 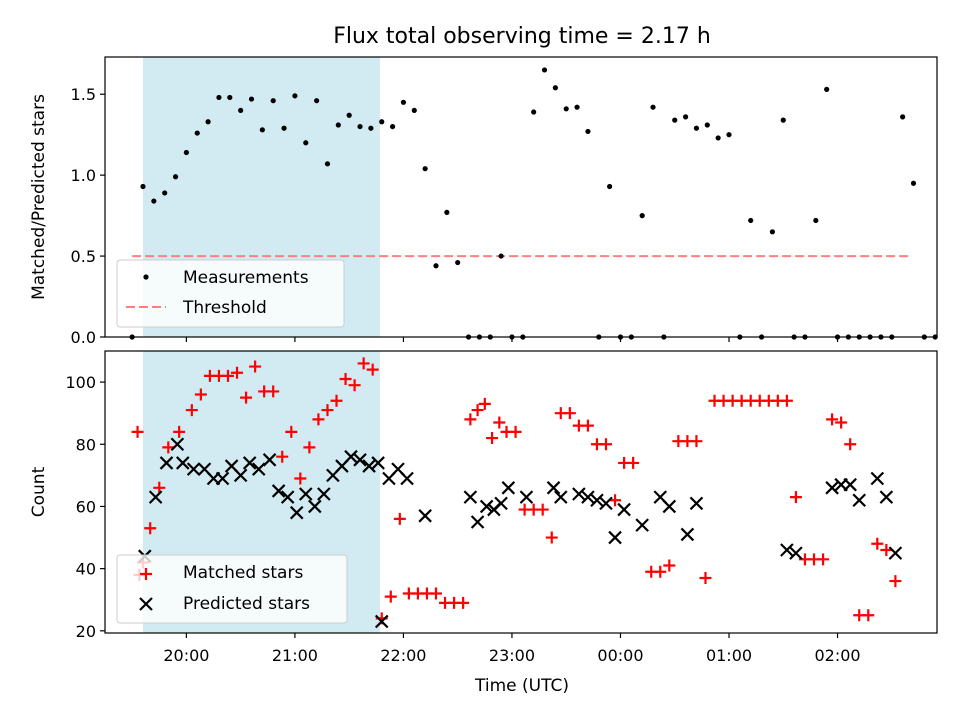 I want to click on y-tick-label: 100, so click(x=80, y=382).